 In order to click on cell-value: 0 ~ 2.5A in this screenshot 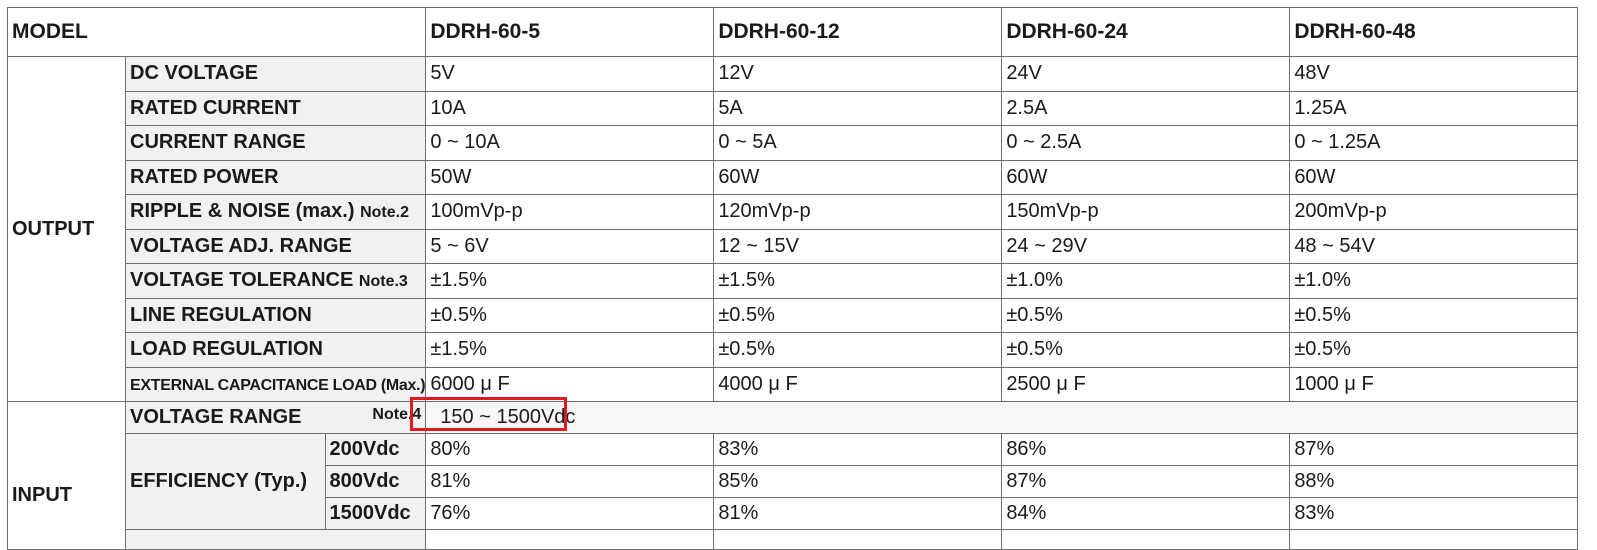, I will do `click(1146, 143)`.